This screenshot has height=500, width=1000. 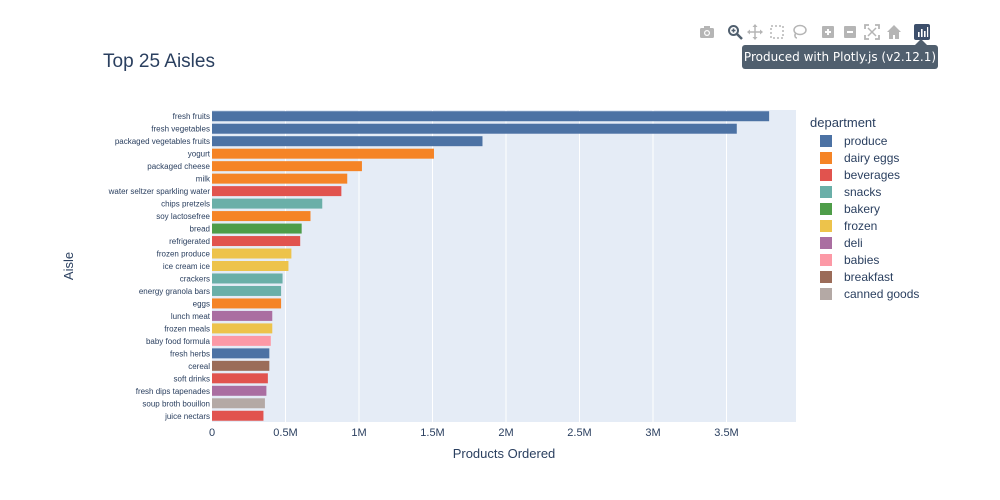 What do you see at coordinates (199, 366) in the screenshot?
I see `y-tick-label: cereal` at bounding box center [199, 366].